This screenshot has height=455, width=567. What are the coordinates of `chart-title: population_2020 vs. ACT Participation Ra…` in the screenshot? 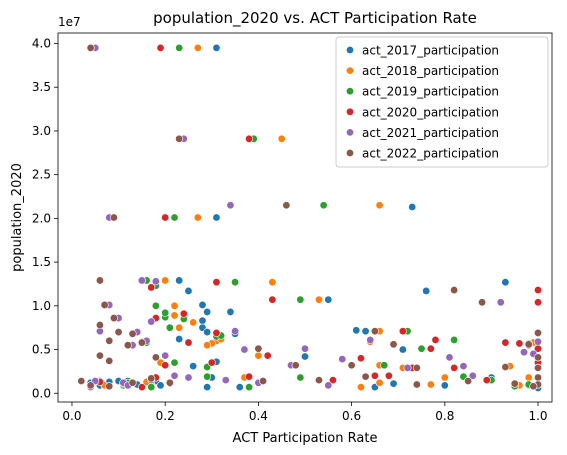 It's located at (315, 18).